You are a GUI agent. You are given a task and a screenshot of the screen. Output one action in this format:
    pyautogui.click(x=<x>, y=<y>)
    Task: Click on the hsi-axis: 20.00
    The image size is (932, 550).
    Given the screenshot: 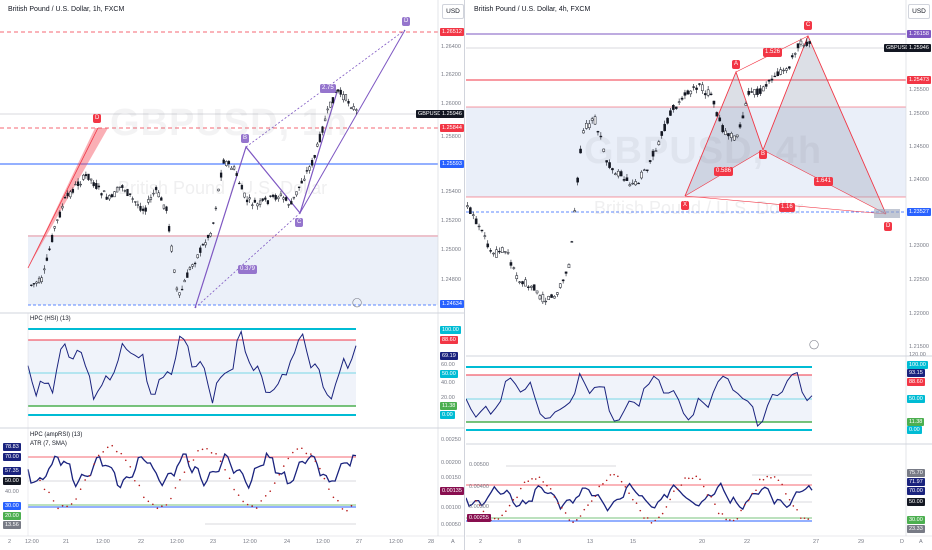 What is the action you would take?
    pyautogui.click(x=448, y=398)
    